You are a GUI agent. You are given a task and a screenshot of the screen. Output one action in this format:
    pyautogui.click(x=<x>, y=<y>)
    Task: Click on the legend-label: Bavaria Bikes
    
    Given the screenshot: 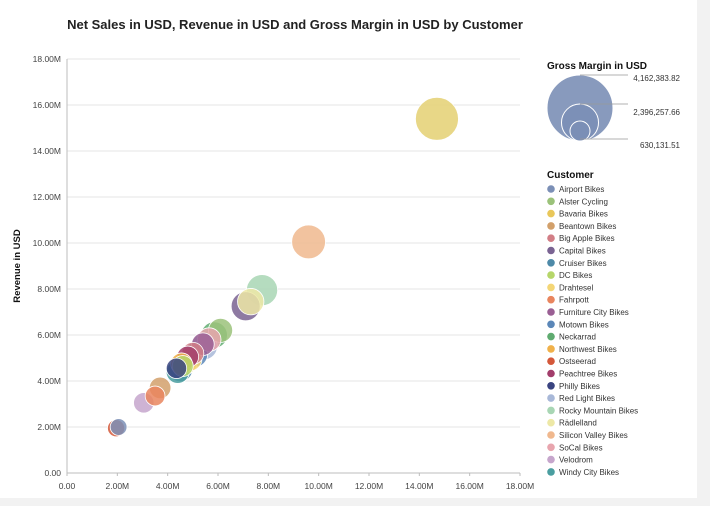 What is the action you would take?
    pyautogui.click(x=583, y=214)
    